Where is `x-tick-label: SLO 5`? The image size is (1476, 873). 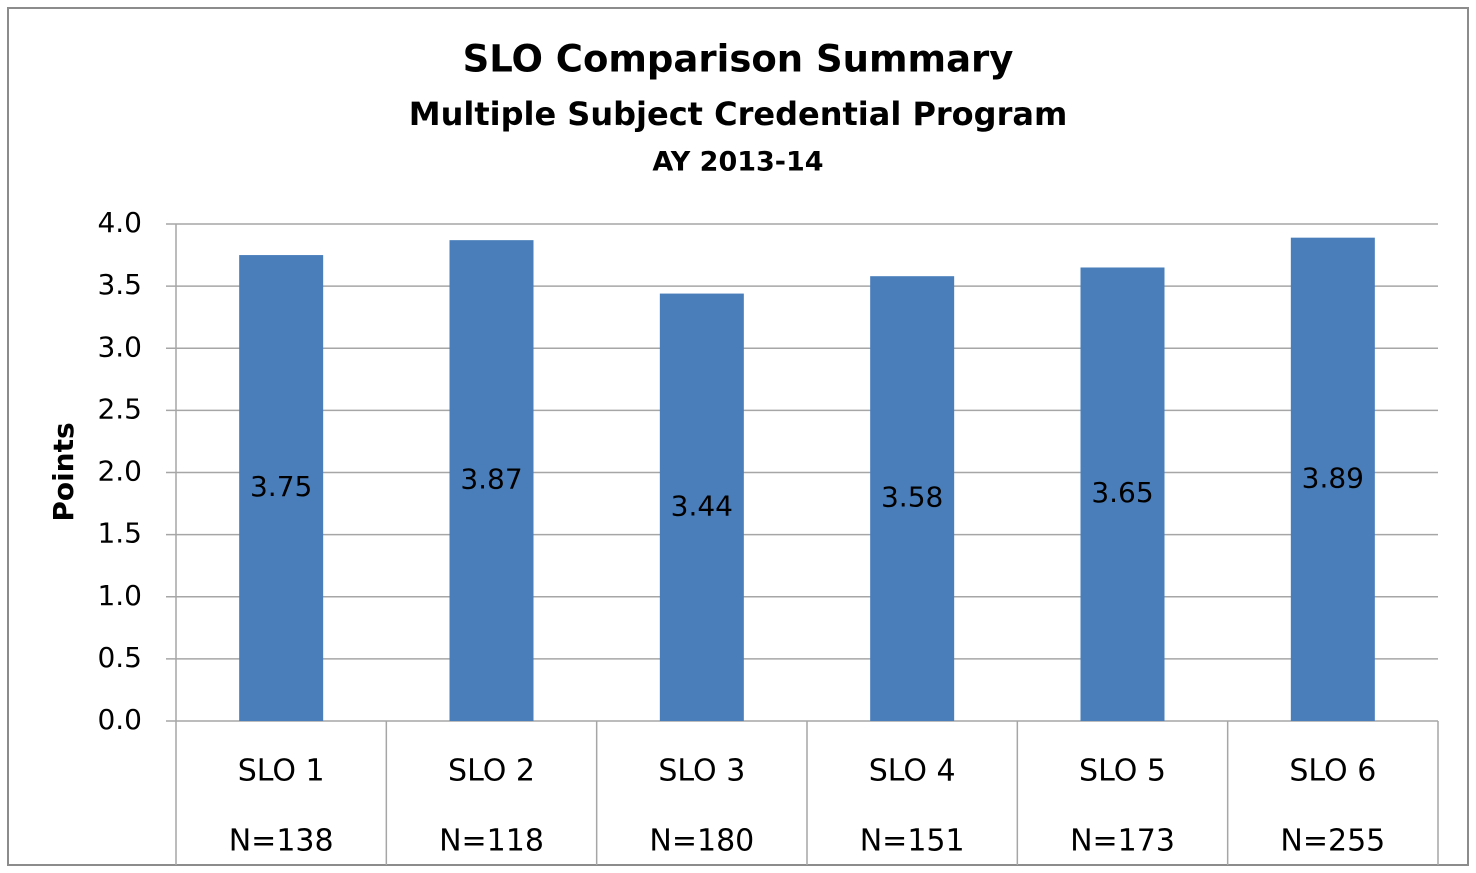 x-tick-label: SLO 5 is located at coordinates (1122, 771).